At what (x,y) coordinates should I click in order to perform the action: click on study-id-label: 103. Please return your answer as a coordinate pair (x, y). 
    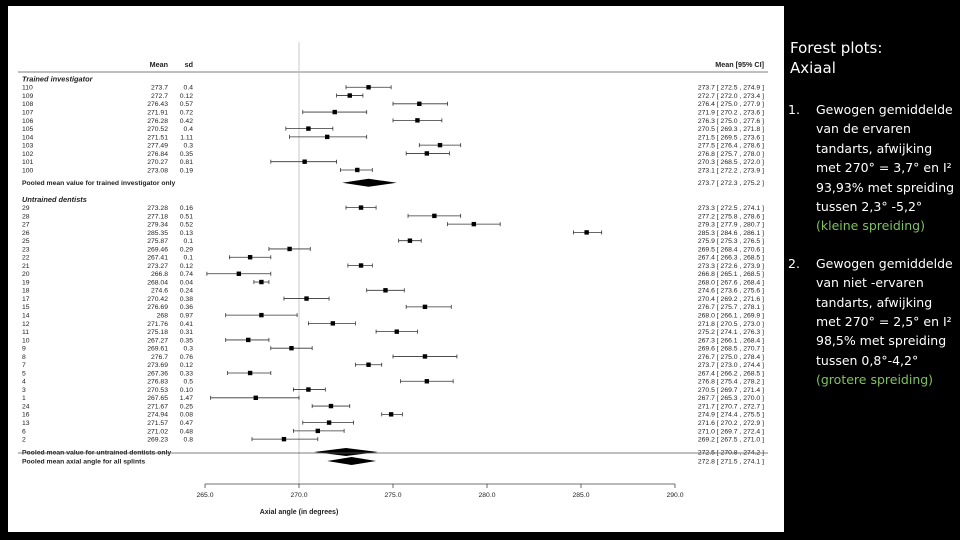
    Looking at the image, I should click on (28, 146).